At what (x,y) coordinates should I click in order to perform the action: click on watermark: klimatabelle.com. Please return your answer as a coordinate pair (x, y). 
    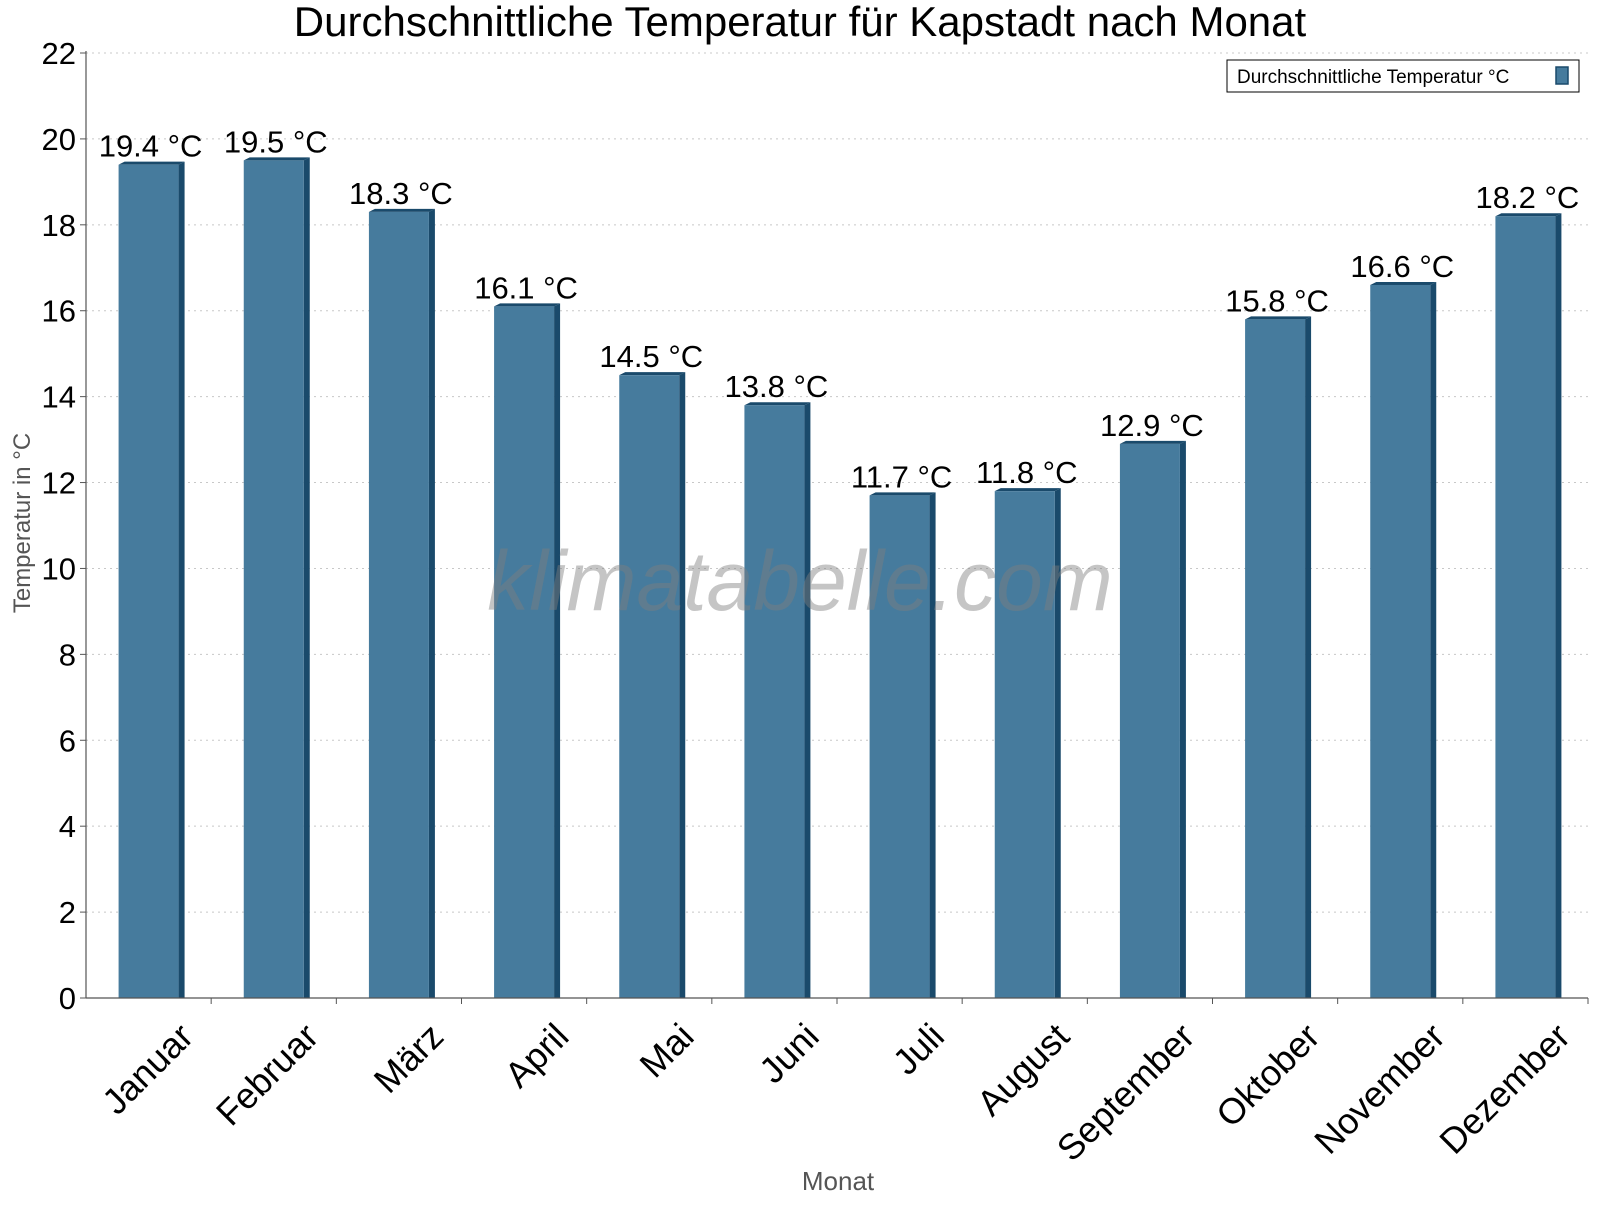
    Looking at the image, I should click on (800, 581).